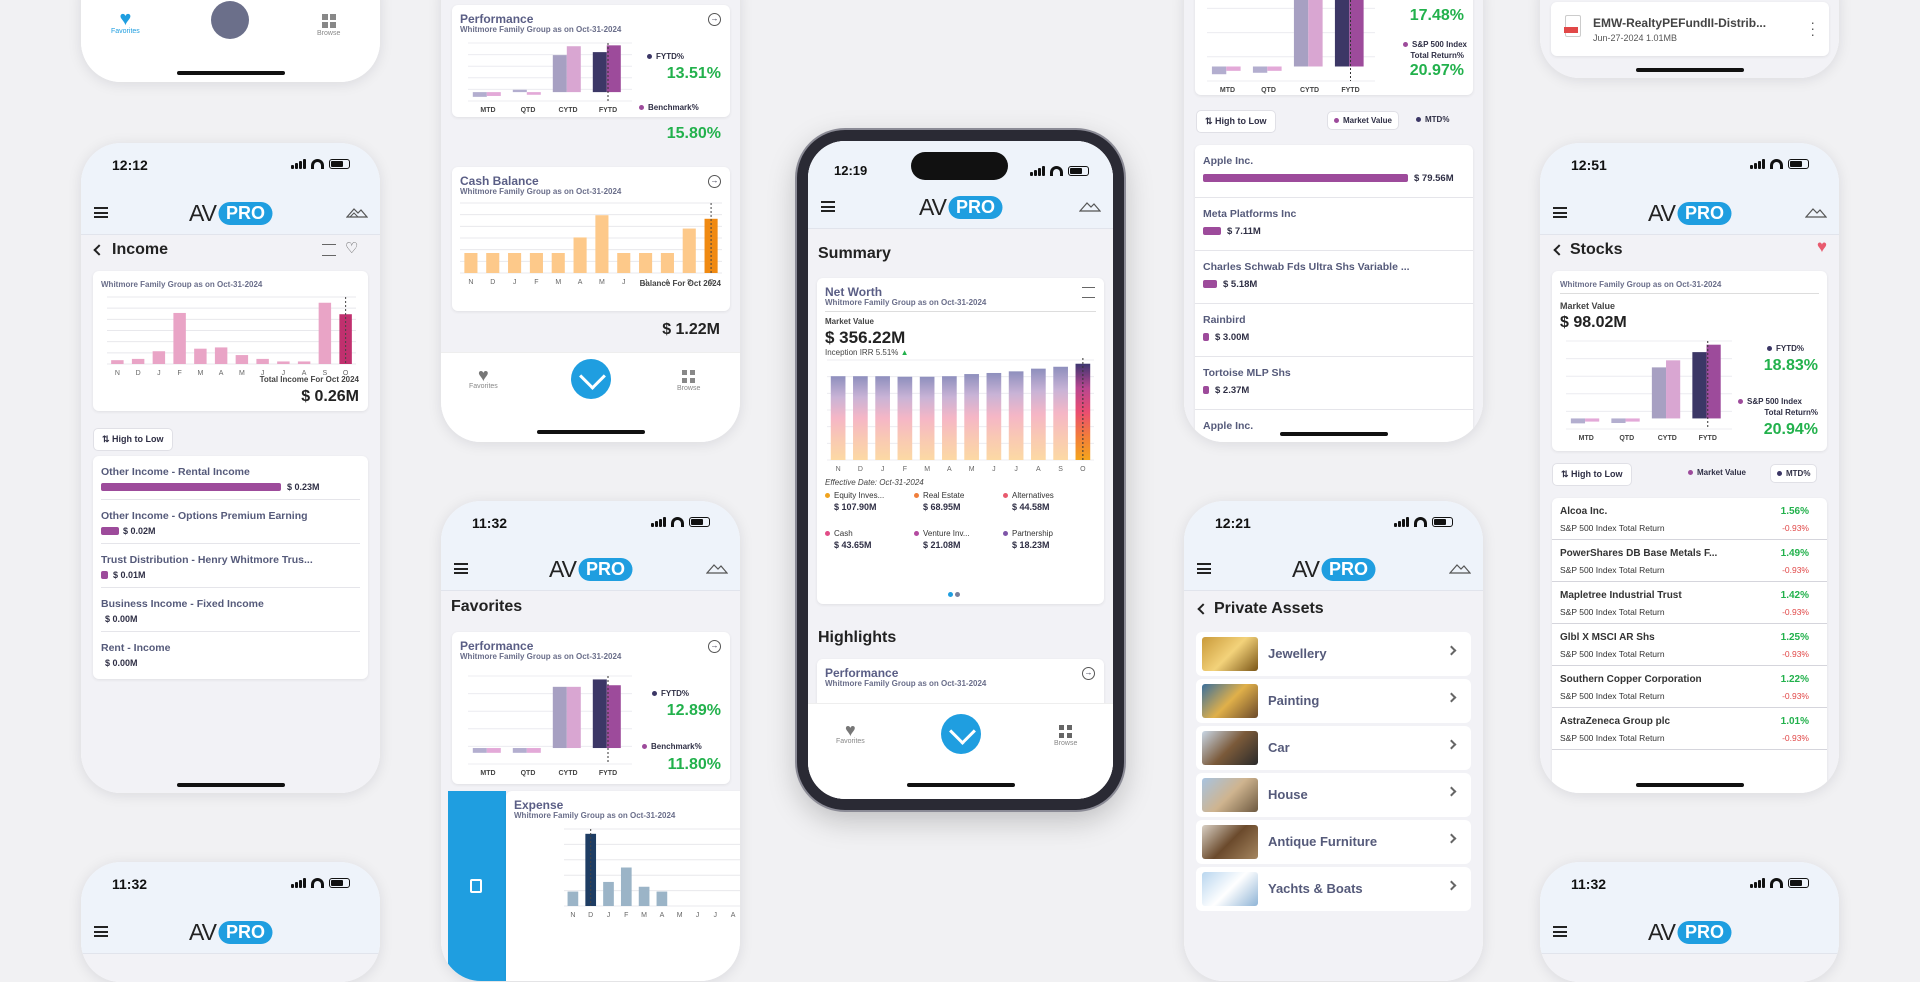  I want to click on list-item: Apple Inc., so click(1334, 426).